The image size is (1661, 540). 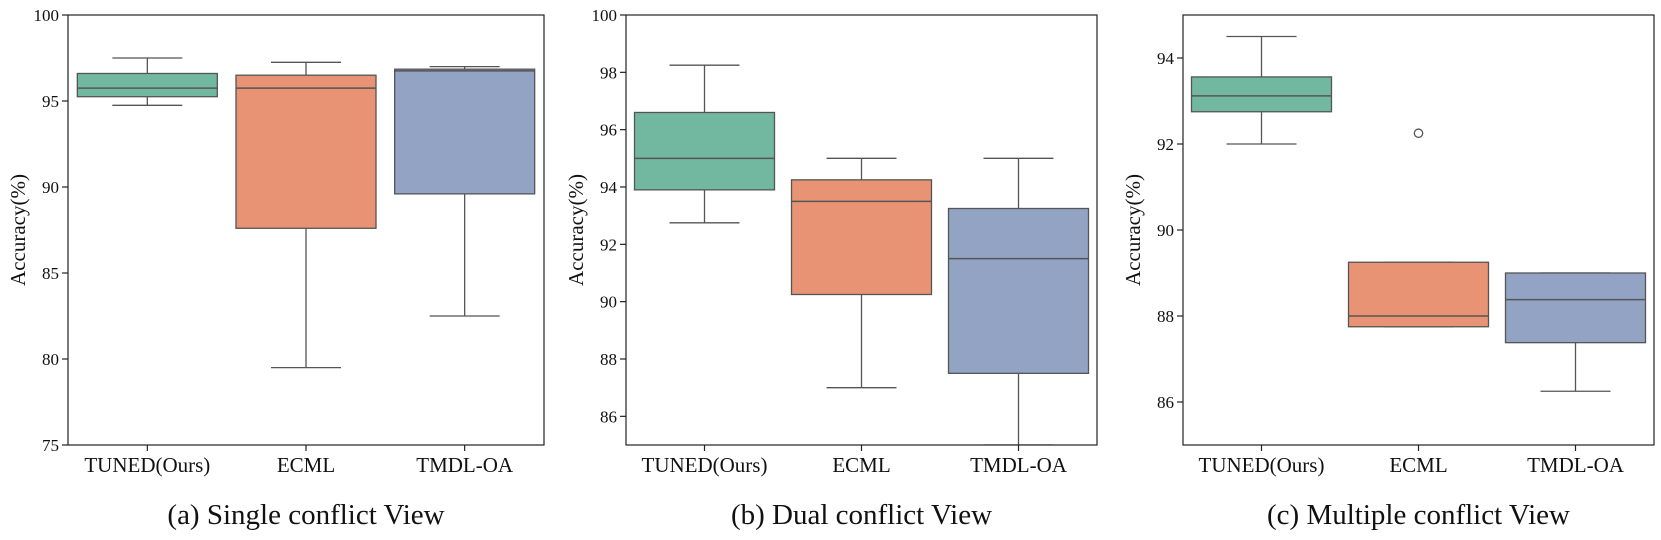 What do you see at coordinates (861, 515) in the screenshot?
I see `panel-caption: (b) Dual conflict View` at bounding box center [861, 515].